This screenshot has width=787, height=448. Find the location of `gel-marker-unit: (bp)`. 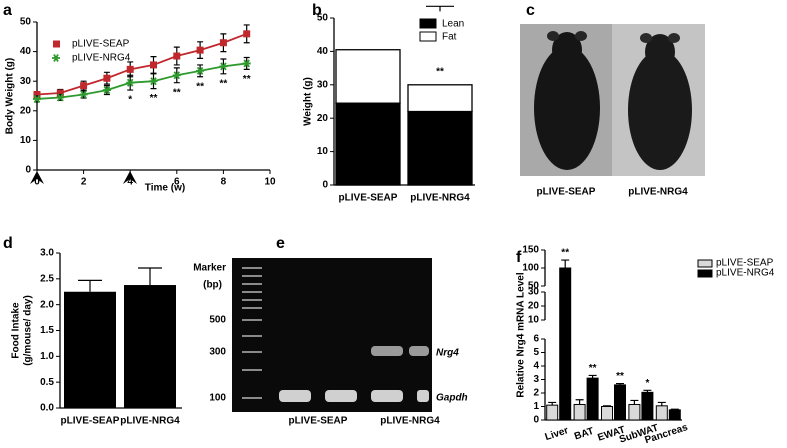

gel-marker-unit: (bp) is located at coordinates (212, 285).